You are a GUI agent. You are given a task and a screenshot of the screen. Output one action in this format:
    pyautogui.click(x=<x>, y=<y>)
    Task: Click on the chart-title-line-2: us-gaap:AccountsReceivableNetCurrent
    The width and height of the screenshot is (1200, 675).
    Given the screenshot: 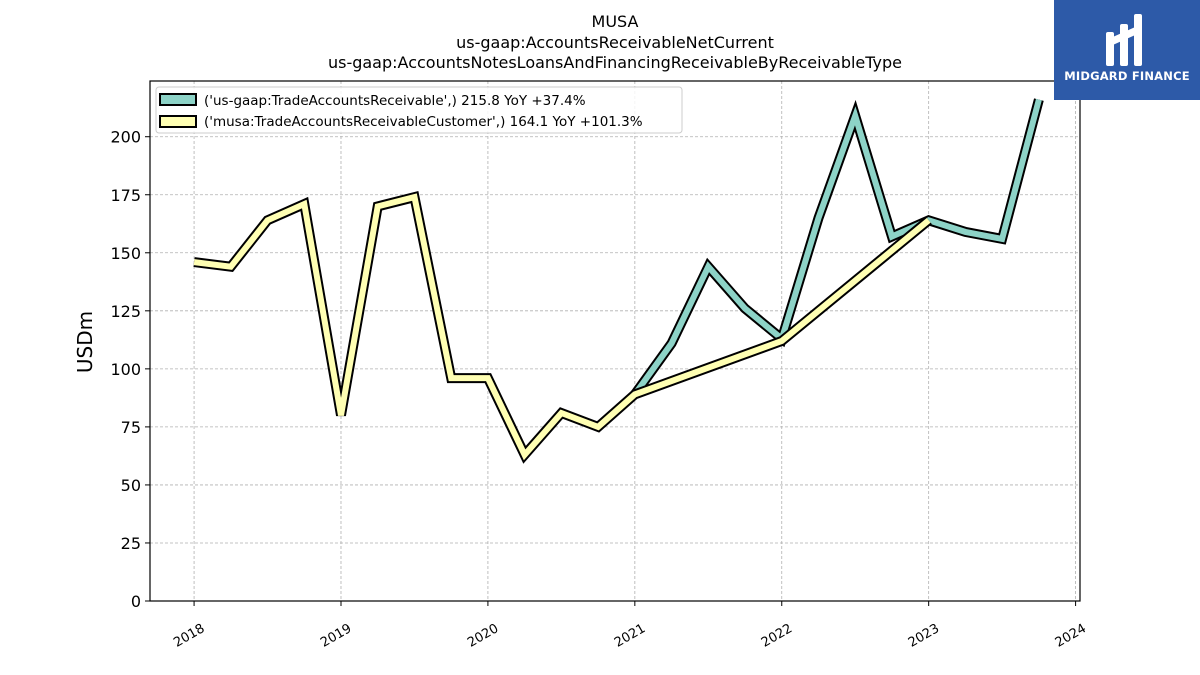 What is the action you would take?
    pyautogui.click(x=615, y=42)
    